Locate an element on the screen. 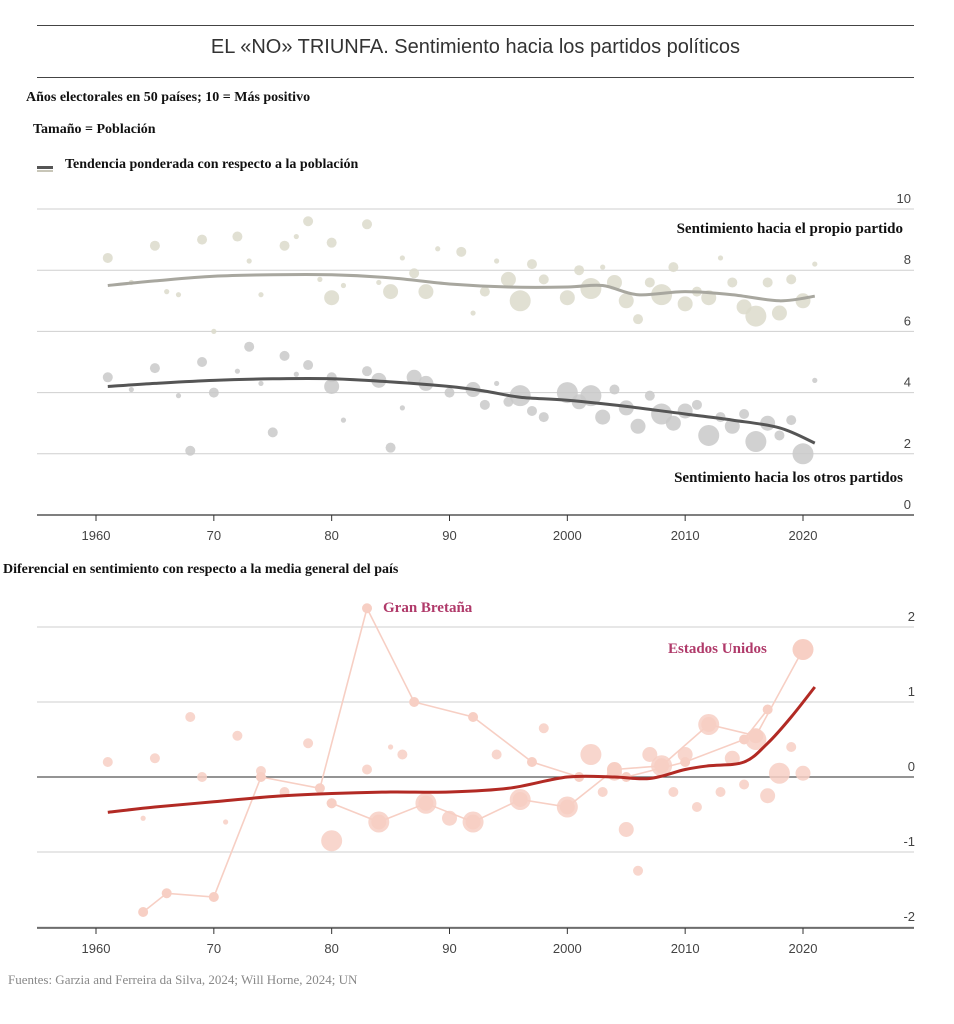 Image resolution: width=954 pixels, height=1024 pixels. top-x-tick-2020: 2020 is located at coordinates (803, 535).